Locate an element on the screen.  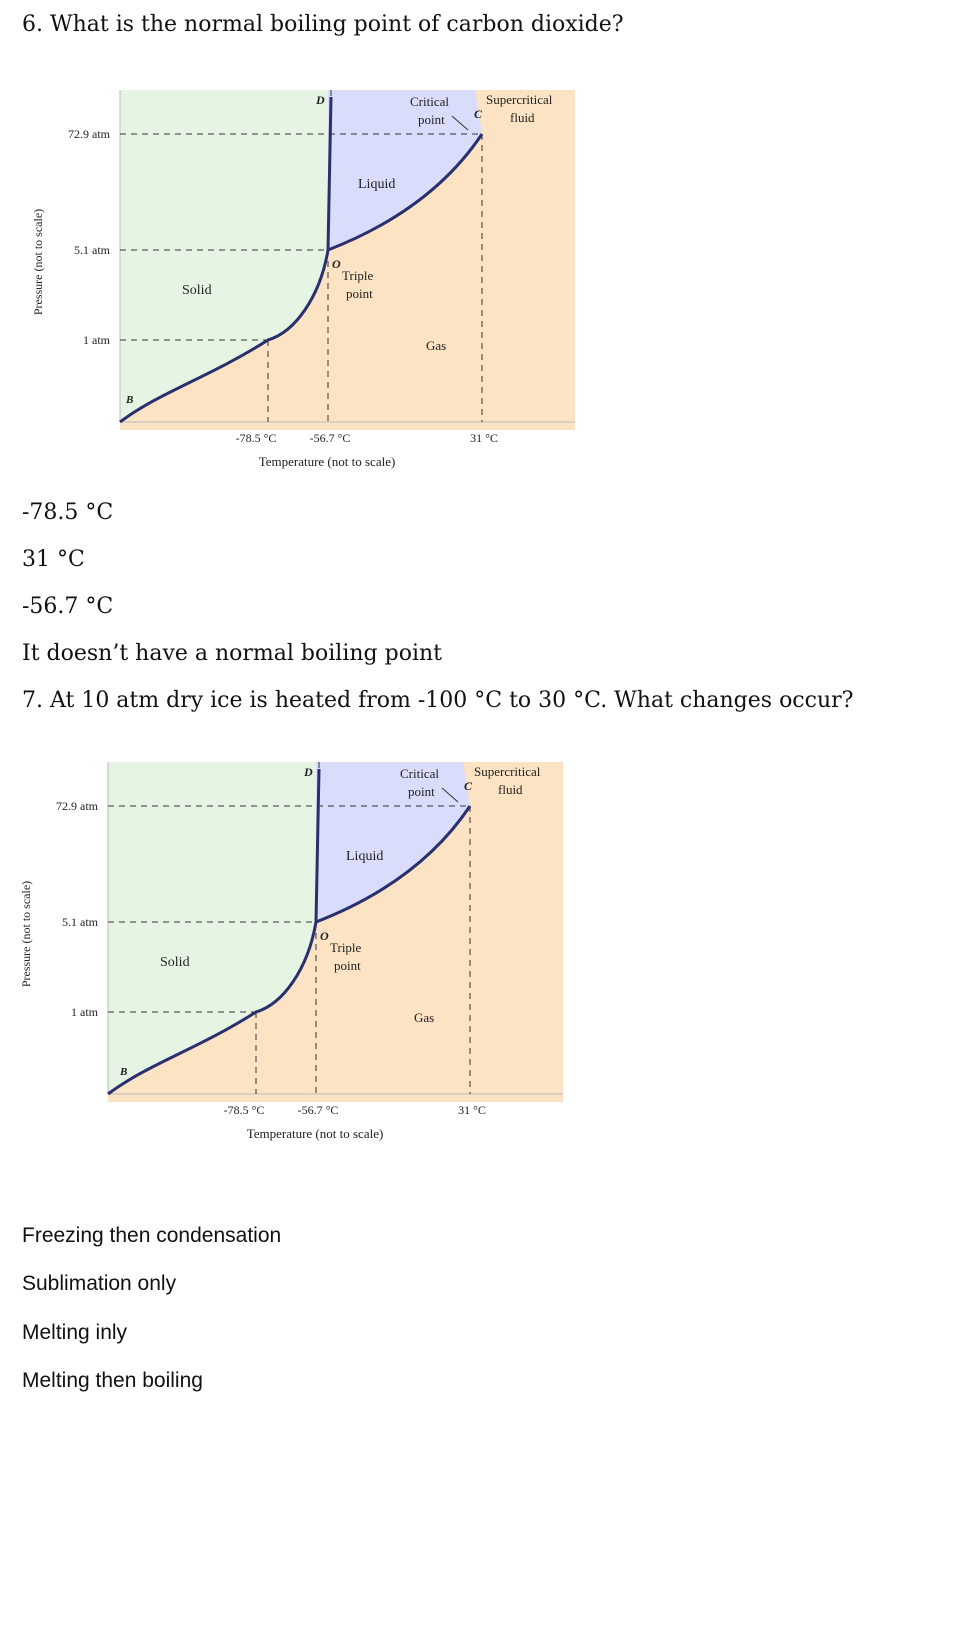
q6-option-3: -56.7 °C is located at coordinates (68, 606).